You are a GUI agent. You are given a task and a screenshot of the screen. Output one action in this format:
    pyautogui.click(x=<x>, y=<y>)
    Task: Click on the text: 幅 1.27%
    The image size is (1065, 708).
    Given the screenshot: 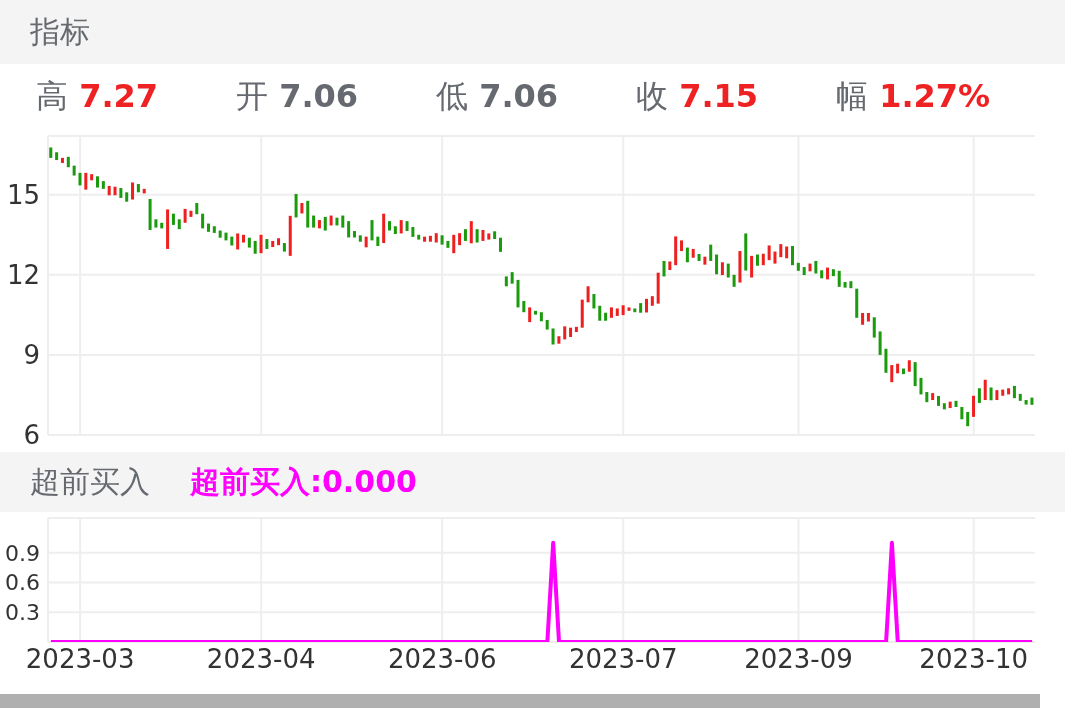 What is the action you would take?
    pyautogui.click(x=913, y=96)
    